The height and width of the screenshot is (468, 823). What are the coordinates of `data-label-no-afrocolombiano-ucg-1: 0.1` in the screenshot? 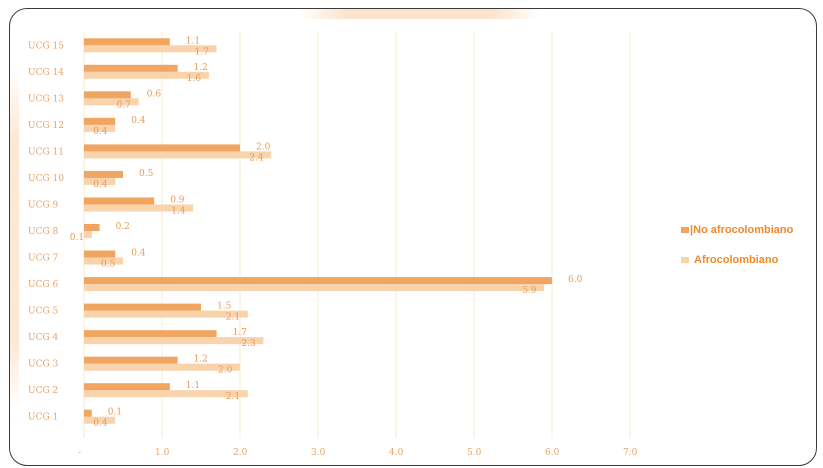 It's located at (115, 413).